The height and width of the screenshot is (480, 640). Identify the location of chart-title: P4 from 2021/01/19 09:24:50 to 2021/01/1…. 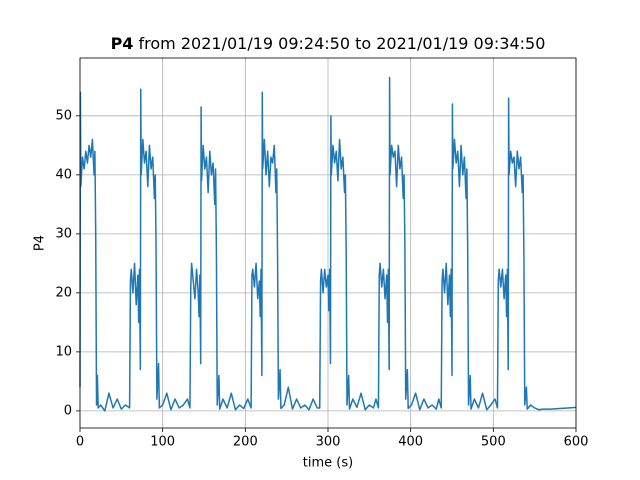
(328, 43).